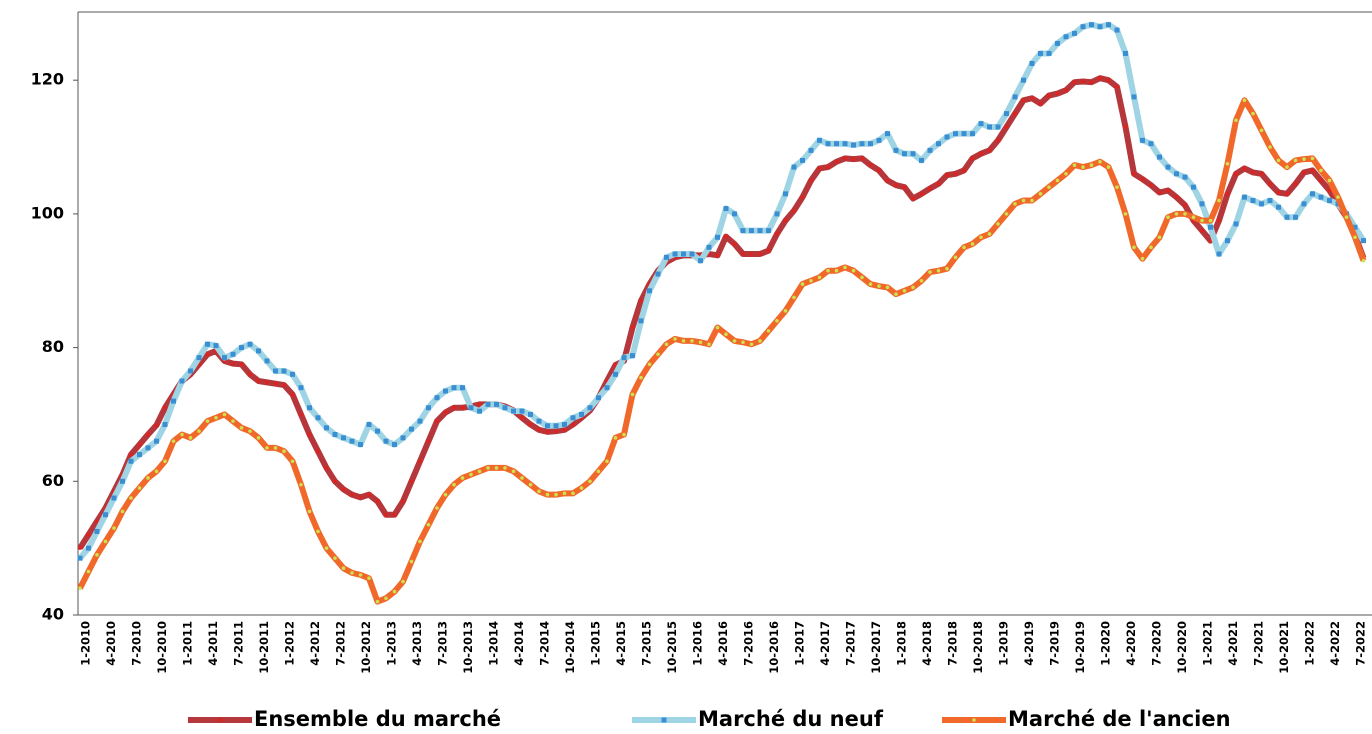 The width and height of the screenshot is (1372, 734). What do you see at coordinates (621, 643) in the screenshot?
I see `x-tick-label: 4-2015` at bounding box center [621, 643].